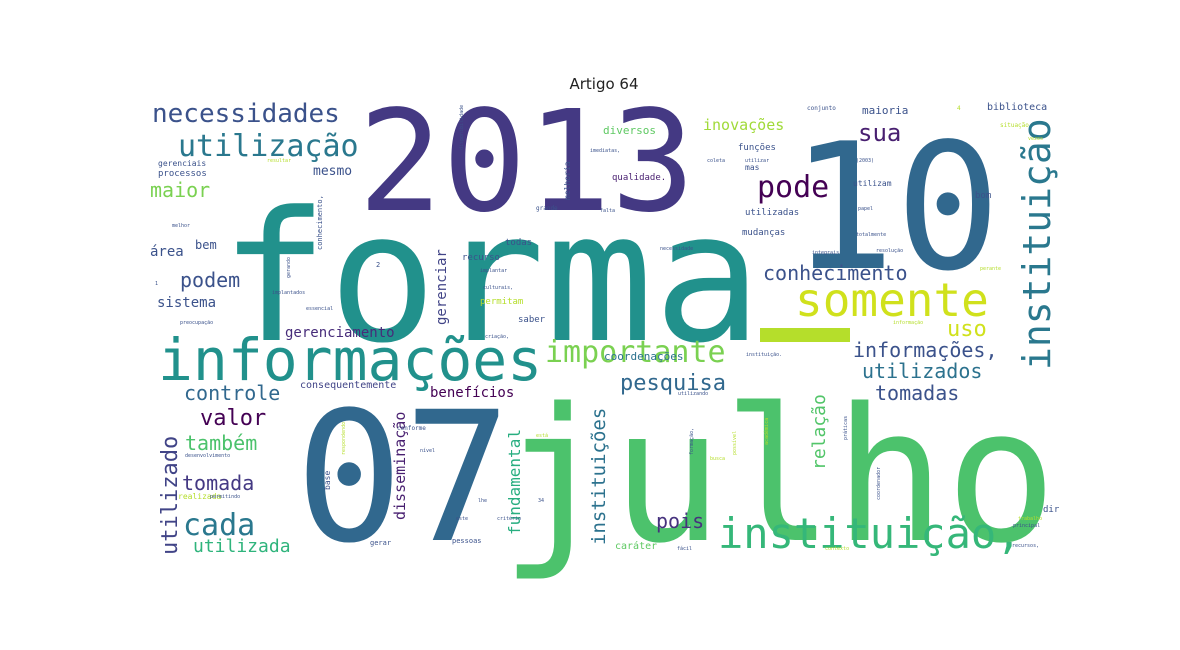 The image size is (1180, 650). I want to click on word-mark: mudanças, so click(763, 233).